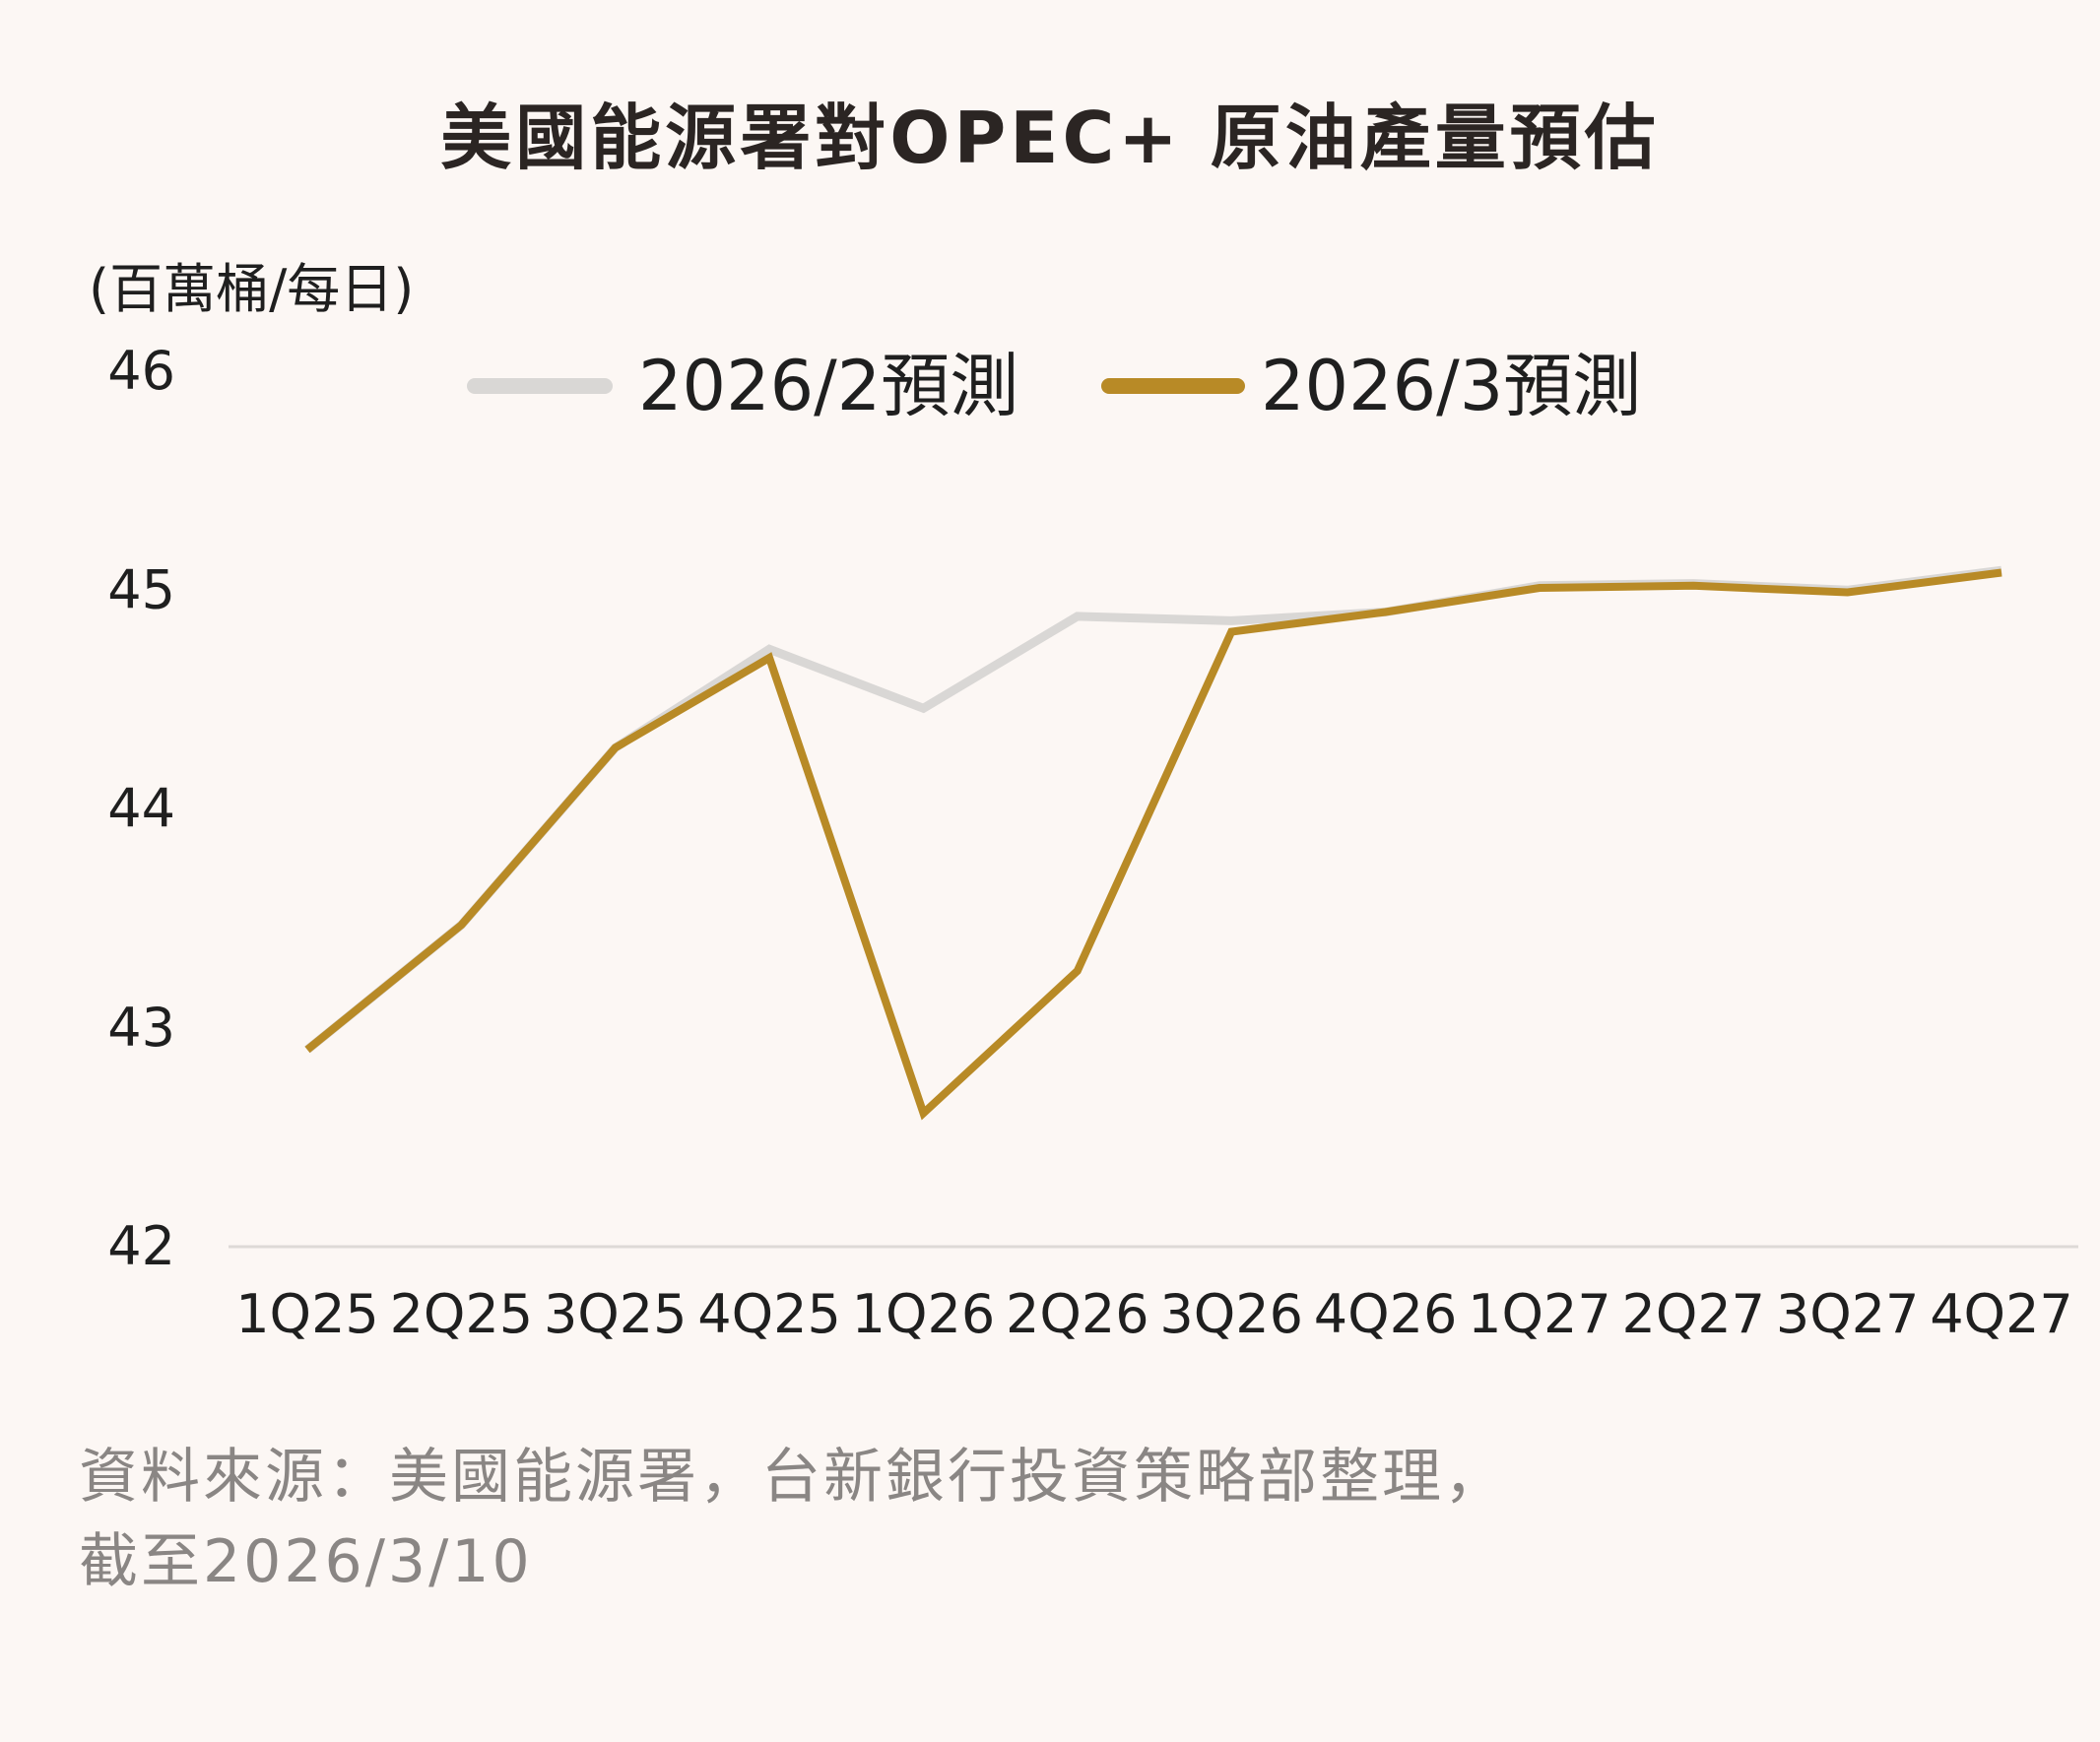 The width and height of the screenshot is (2100, 1742). Describe the element at coordinates (1049, 138) in the screenshot. I see `chart-title: 美國能源署對OPEC+ 原油產量預估` at that location.